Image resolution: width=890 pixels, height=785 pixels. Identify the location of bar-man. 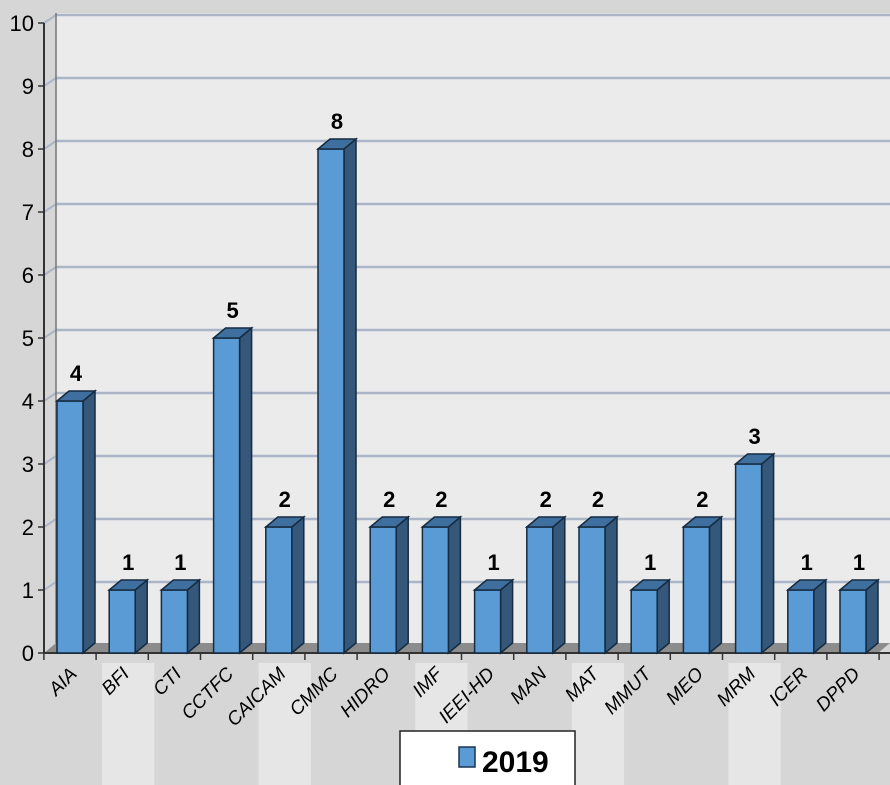
(545, 585).